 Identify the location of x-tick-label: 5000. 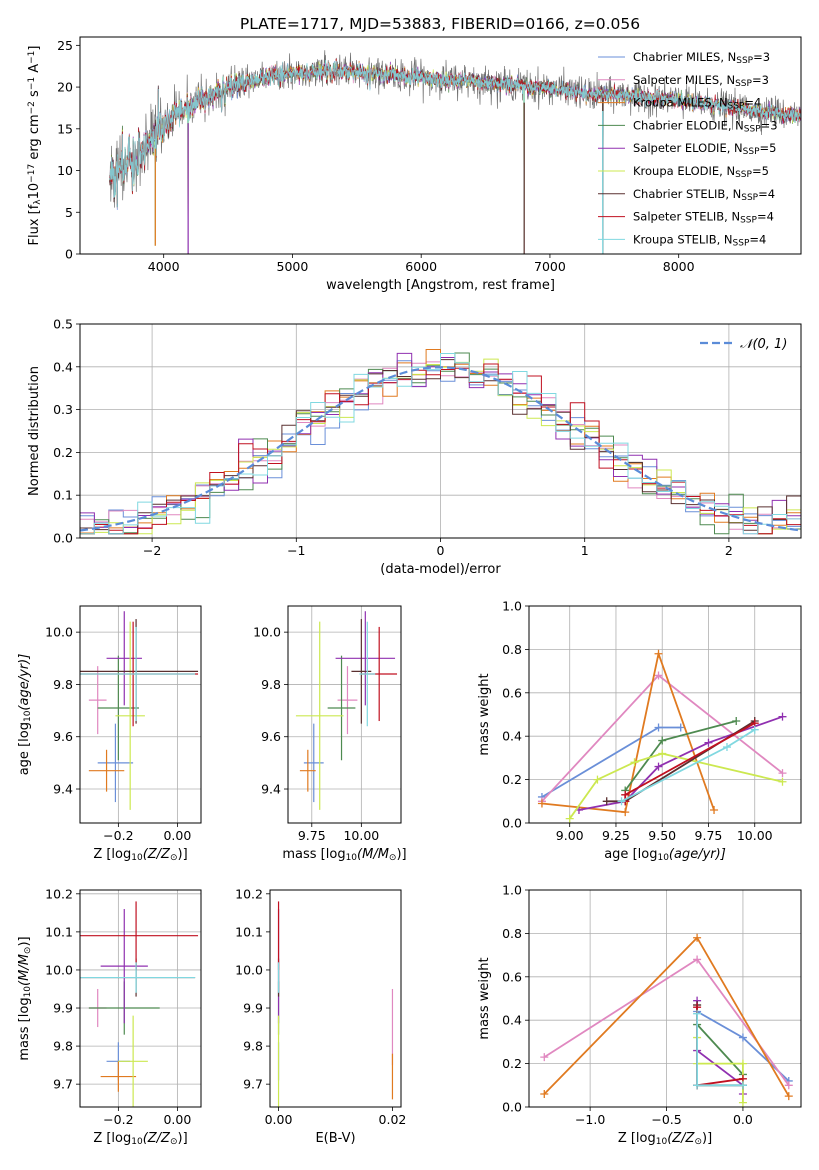
(293, 266).